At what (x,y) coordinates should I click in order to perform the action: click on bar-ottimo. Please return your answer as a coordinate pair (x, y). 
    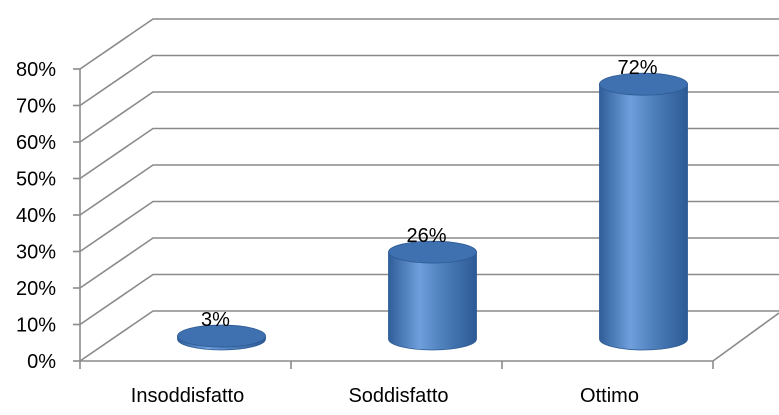
    Looking at the image, I should click on (643, 211).